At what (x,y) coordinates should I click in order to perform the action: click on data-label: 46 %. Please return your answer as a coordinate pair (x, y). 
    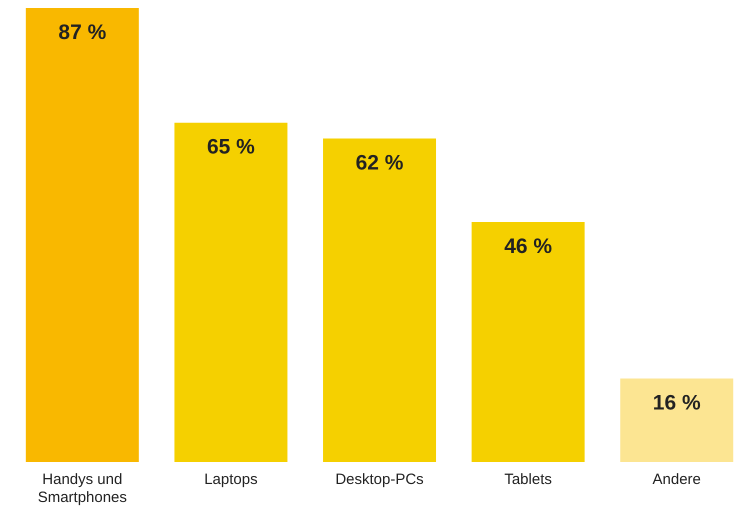
    Looking at the image, I should click on (528, 246).